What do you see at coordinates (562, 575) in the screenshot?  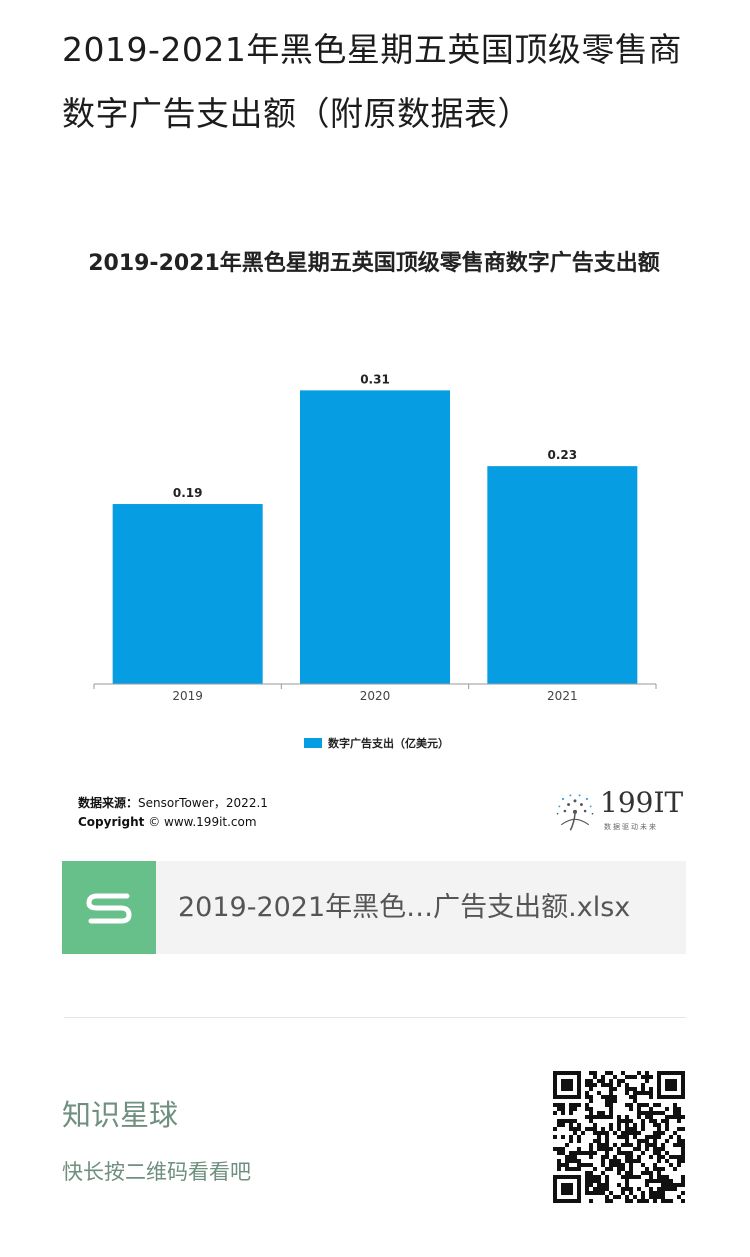 I see `bar-2021` at bounding box center [562, 575].